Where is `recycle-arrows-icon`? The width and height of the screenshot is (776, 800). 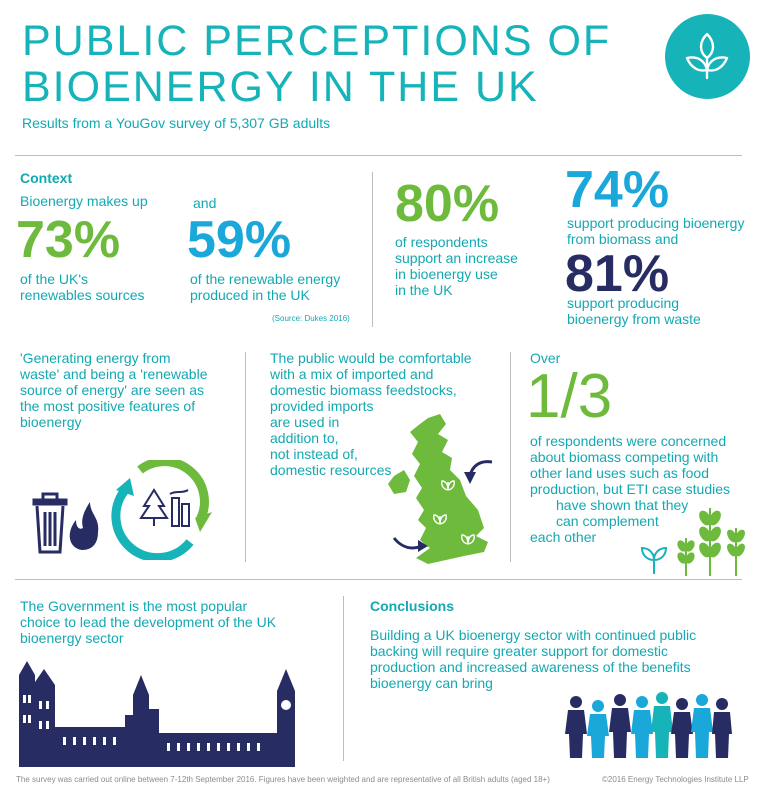 recycle-arrows-icon is located at coordinates (161, 510).